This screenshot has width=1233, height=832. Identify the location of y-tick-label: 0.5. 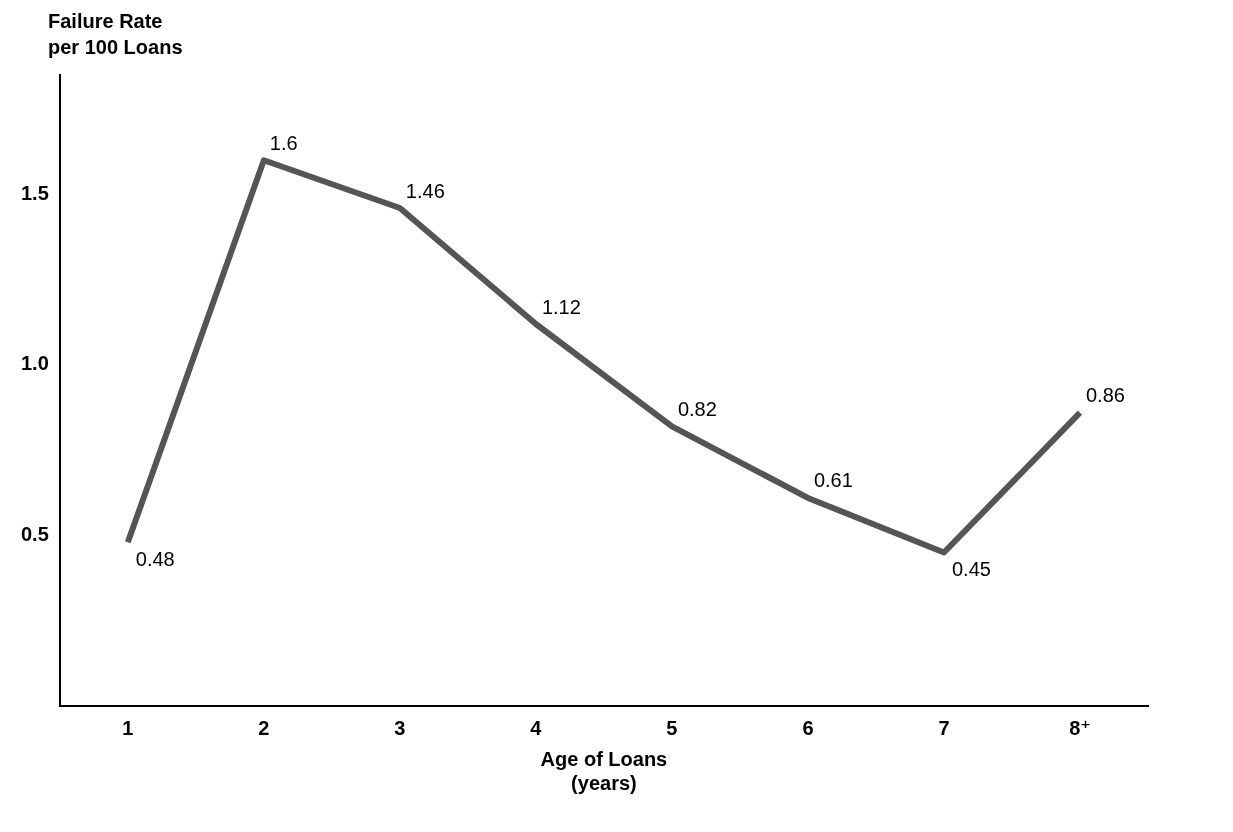
(34, 533).